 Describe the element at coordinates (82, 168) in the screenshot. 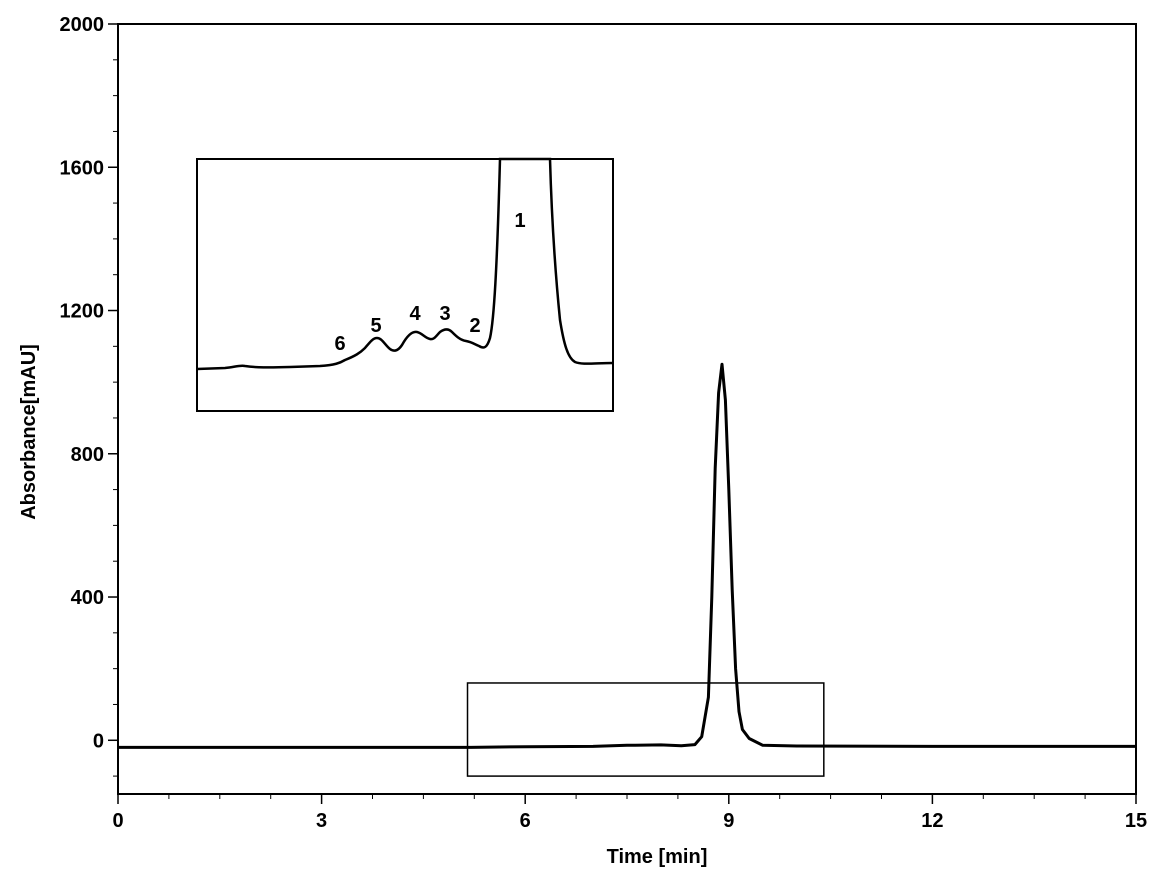

I see `y-tick-label: 1600` at that location.